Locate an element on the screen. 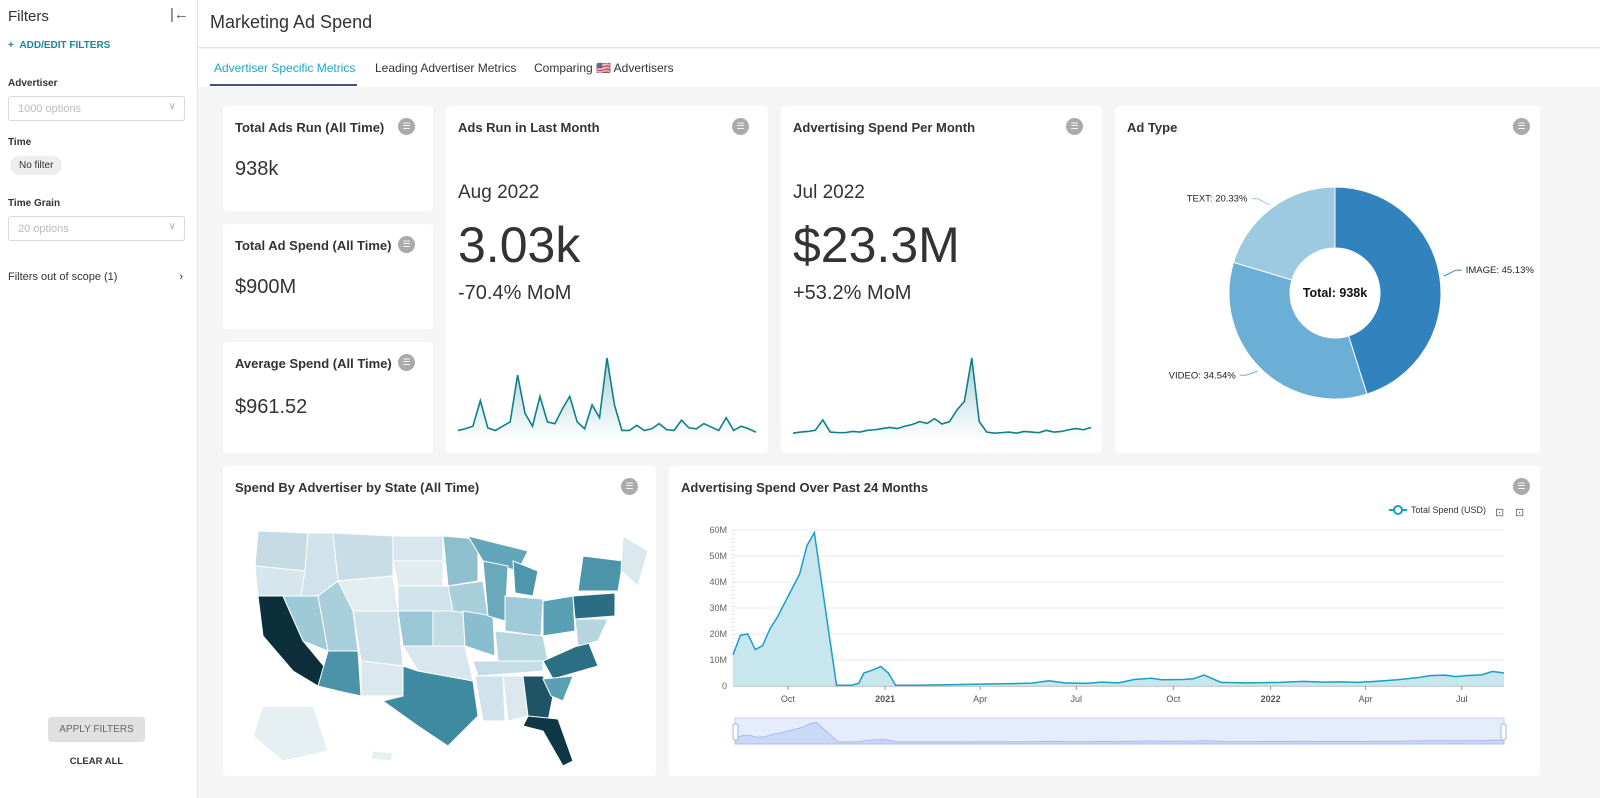 The height and width of the screenshot is (798, 1600). y-tick-label: 60M is located at coordinates (718, 530).